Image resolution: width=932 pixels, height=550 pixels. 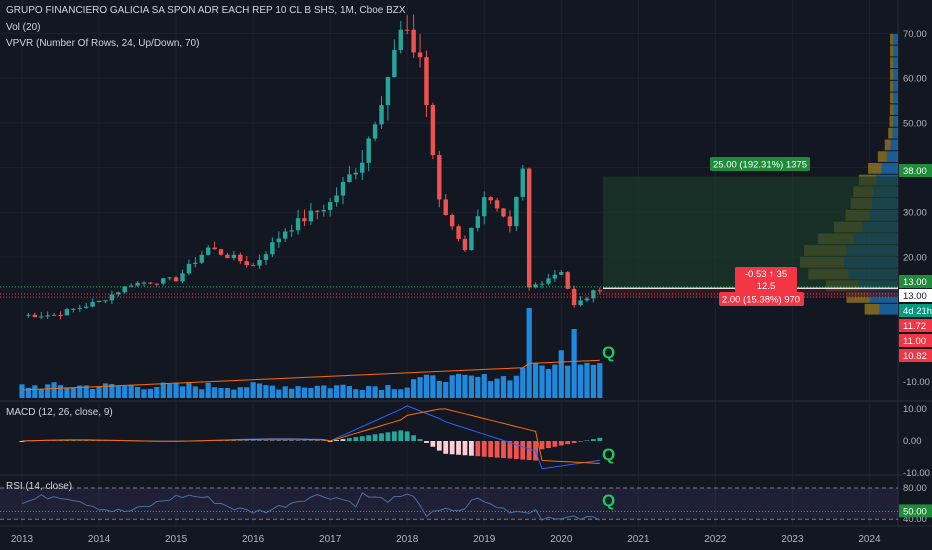 What do you see at coordinates (915, 511) in the screenshot?
I see `rsi-tag: 50.00` at bounding box center [915, 511].